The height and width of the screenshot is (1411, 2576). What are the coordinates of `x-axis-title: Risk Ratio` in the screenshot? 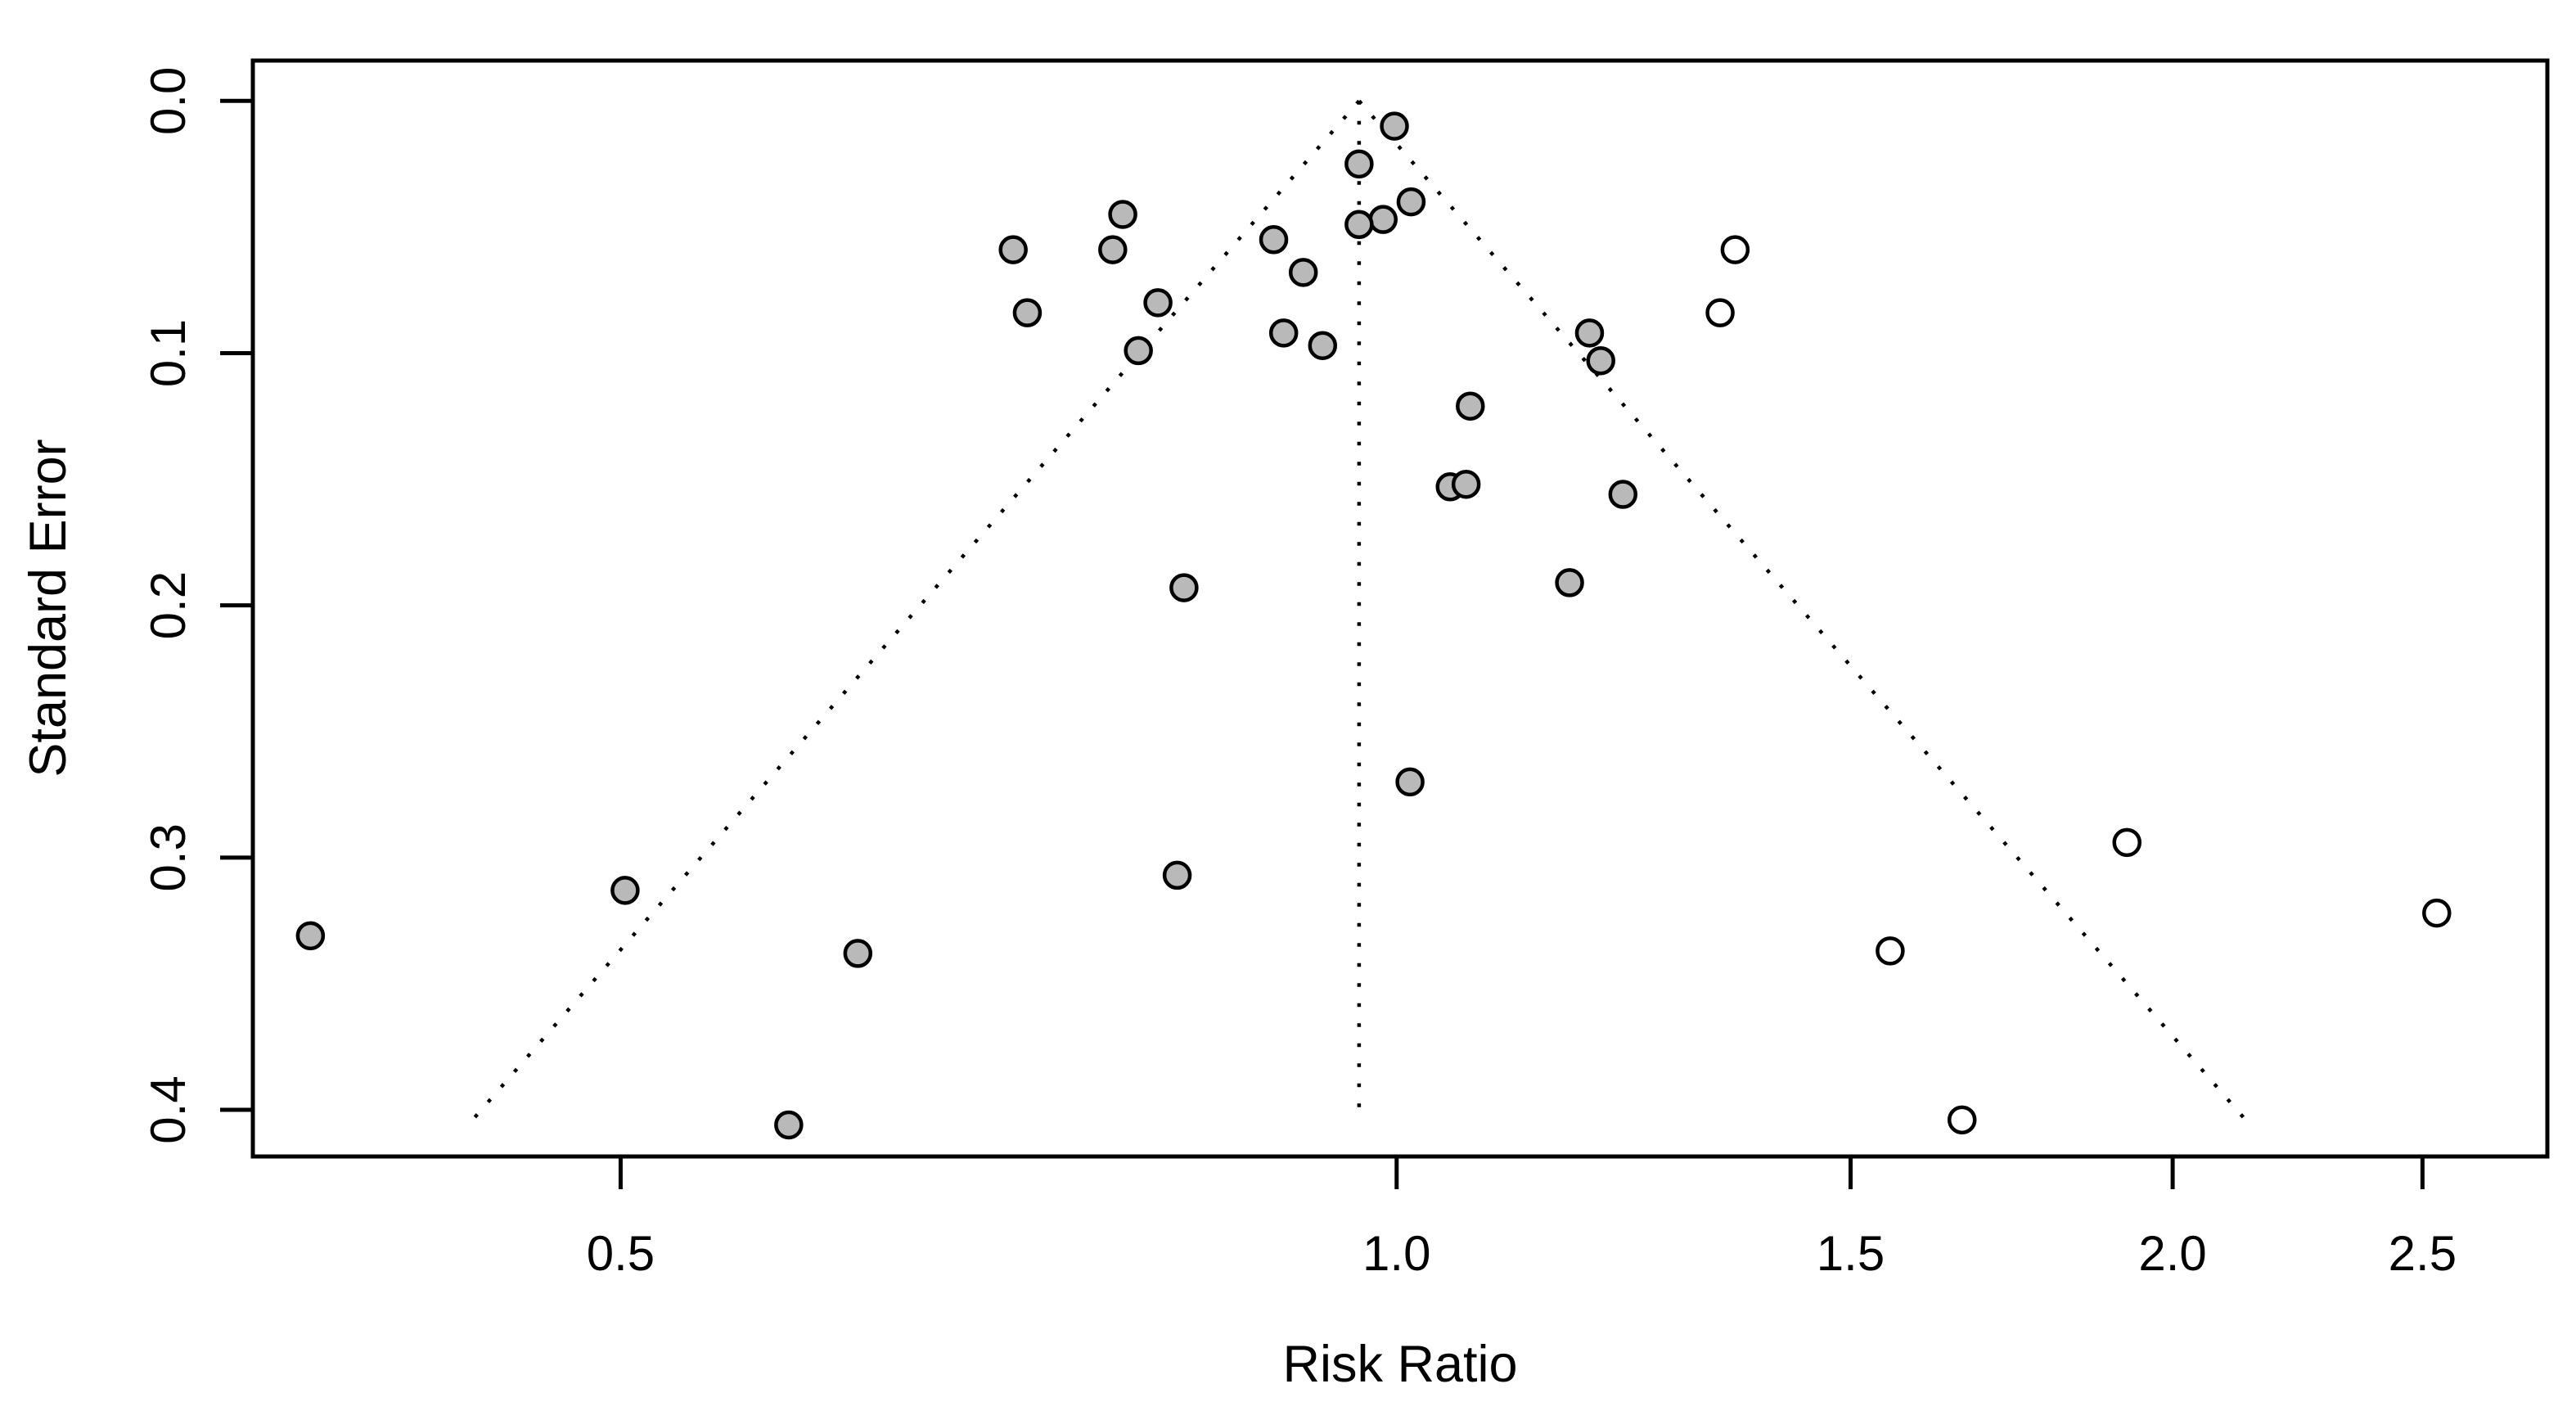 It's located at (1399, 1364).